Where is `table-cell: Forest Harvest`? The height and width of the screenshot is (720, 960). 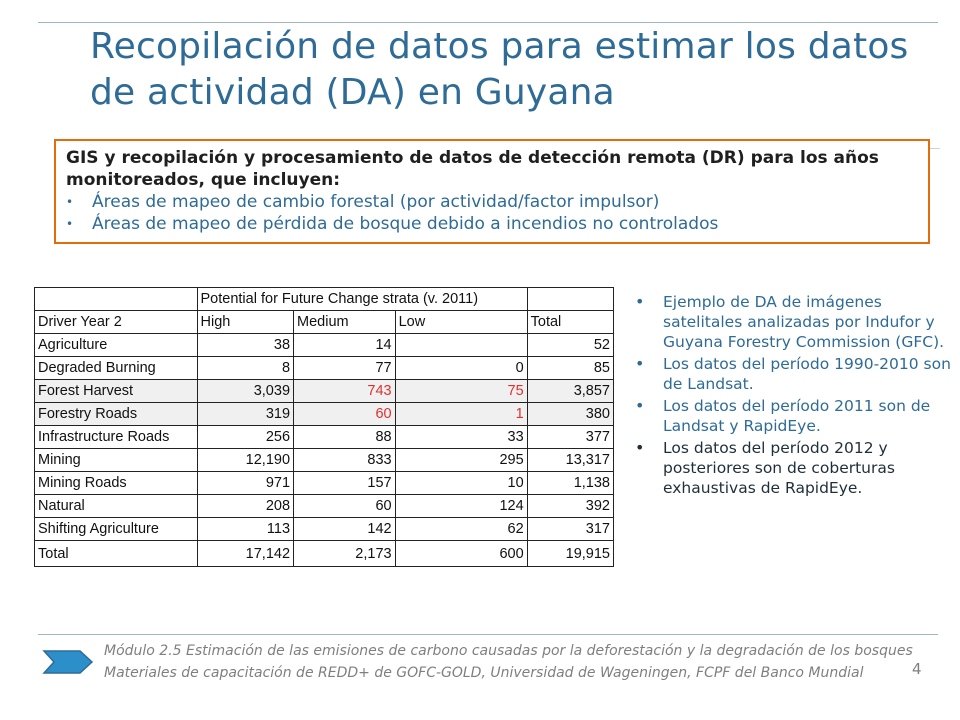
table-cell: Forest Harvest is located at coordinates (116, 391).